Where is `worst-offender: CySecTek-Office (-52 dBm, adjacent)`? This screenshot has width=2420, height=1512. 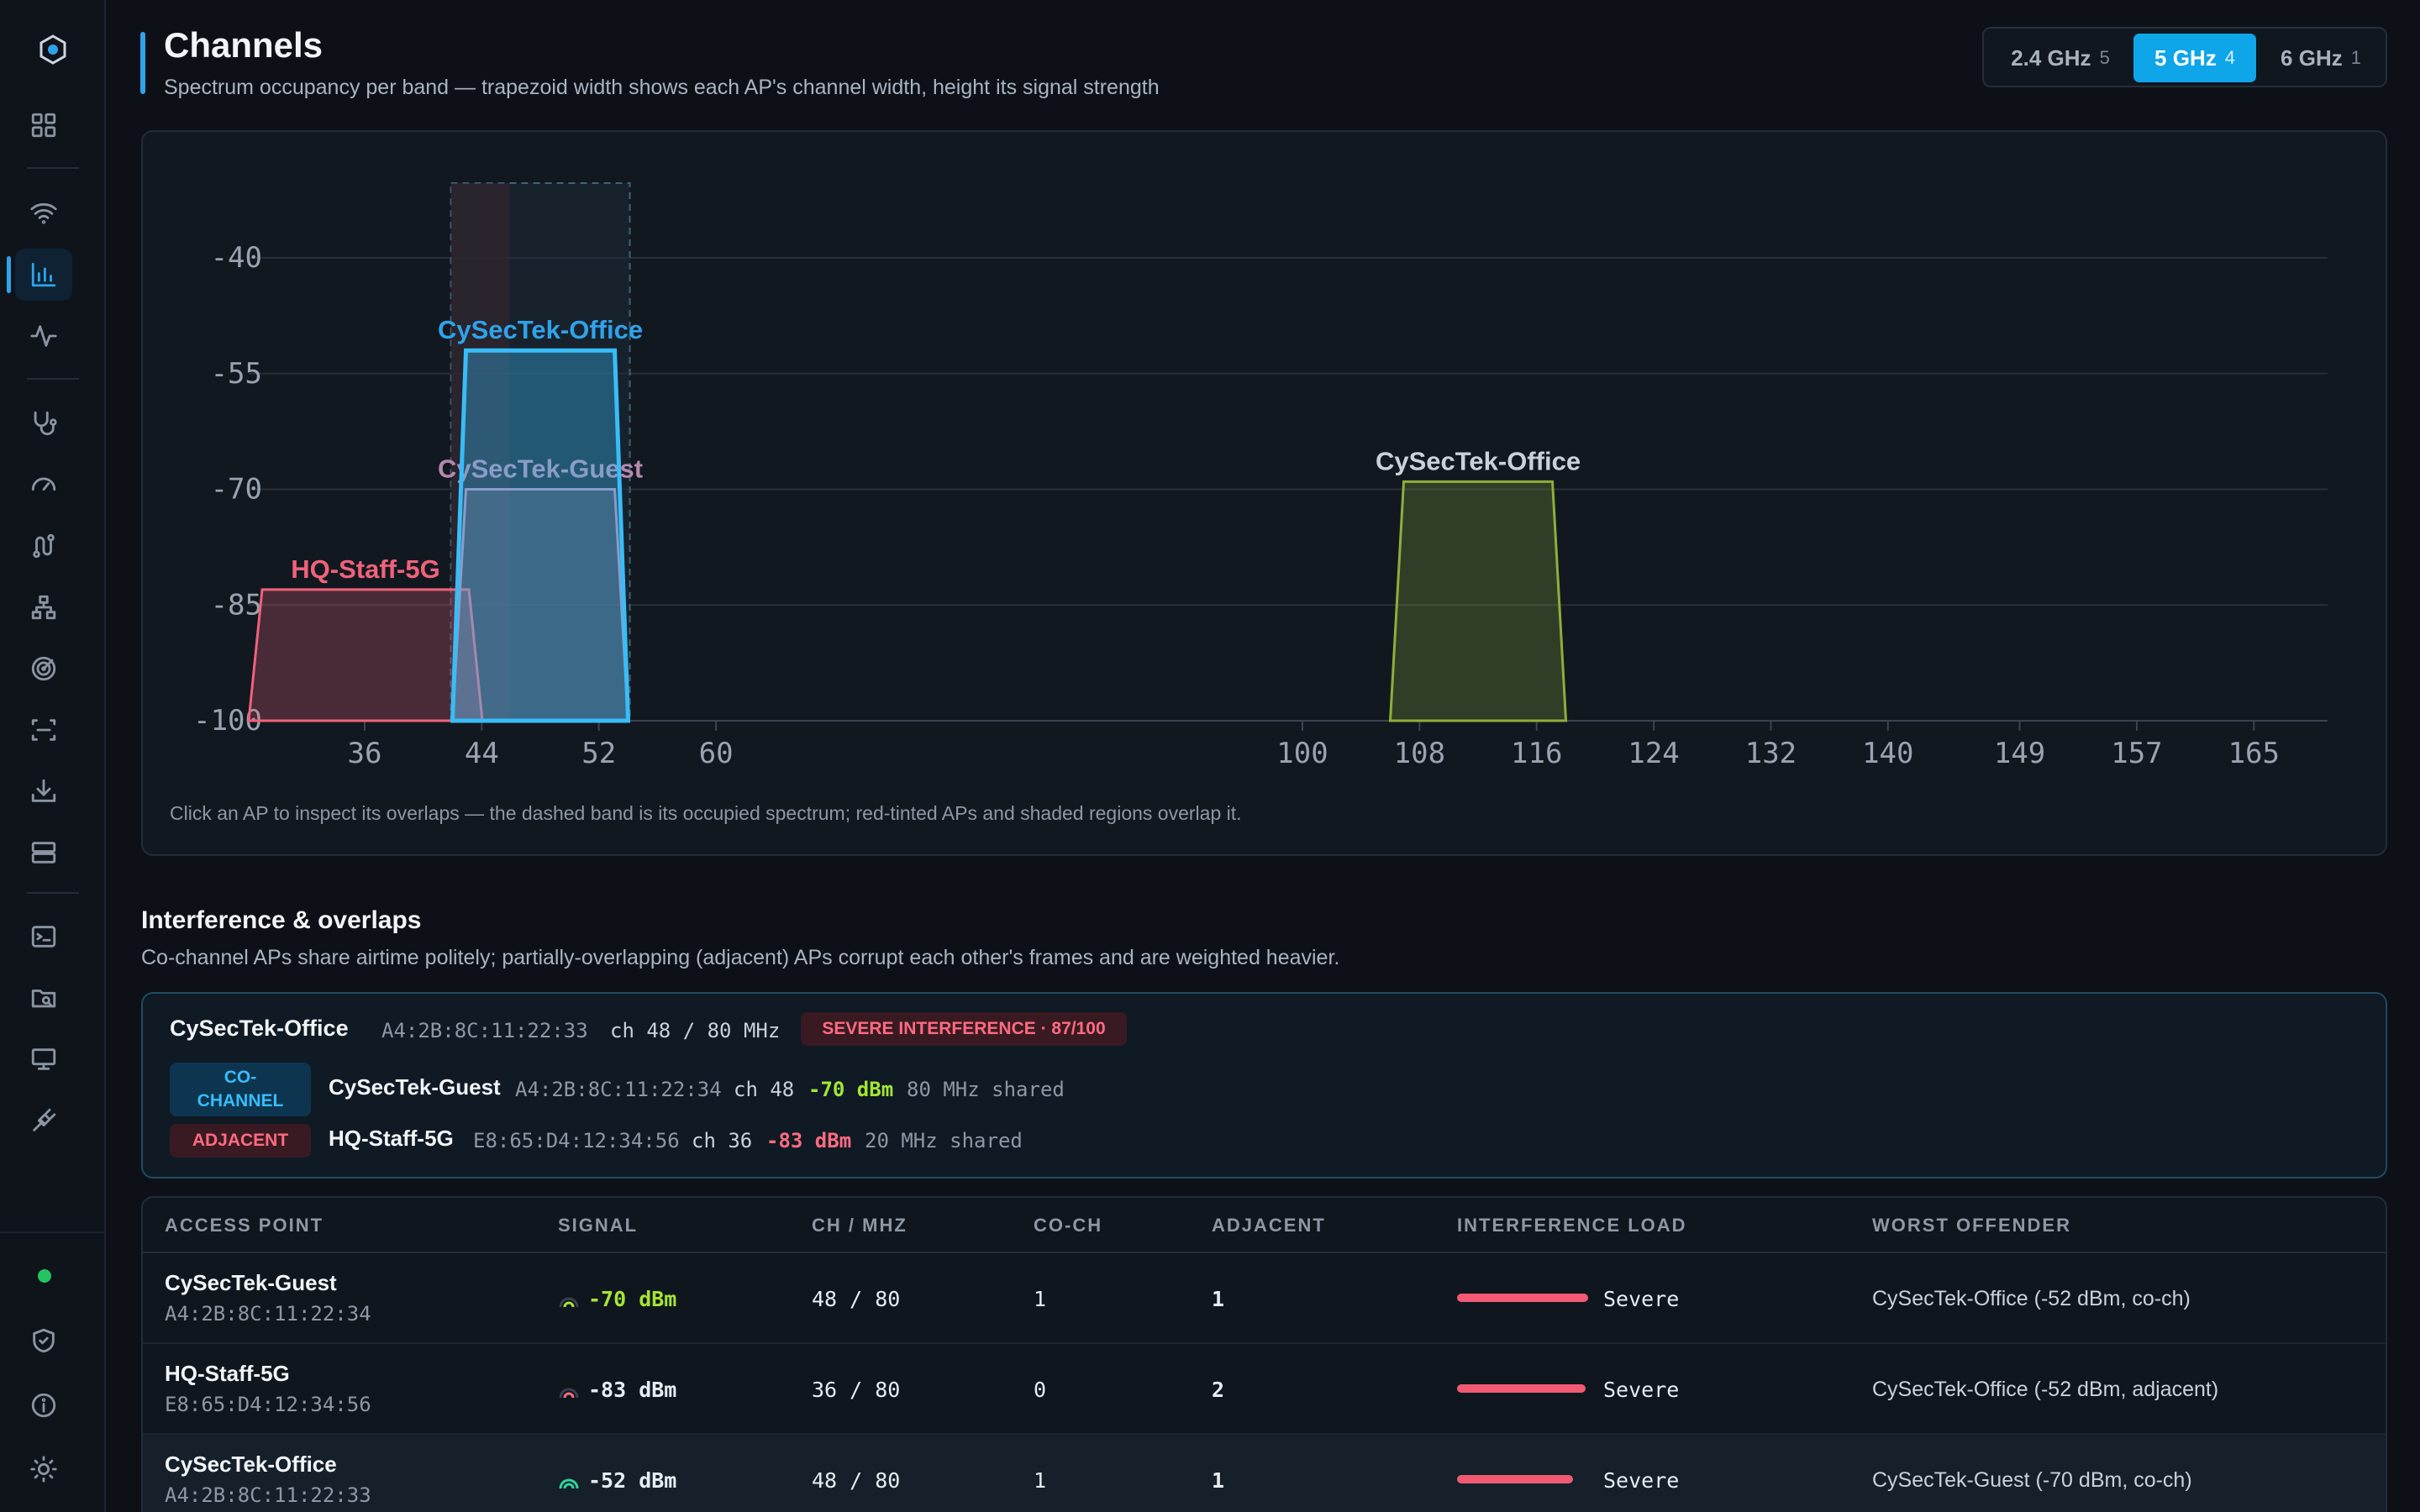
worst-offender: CySecTek-Office (-52 dBm, adjacent) is located at coordinates (2045, 1389).